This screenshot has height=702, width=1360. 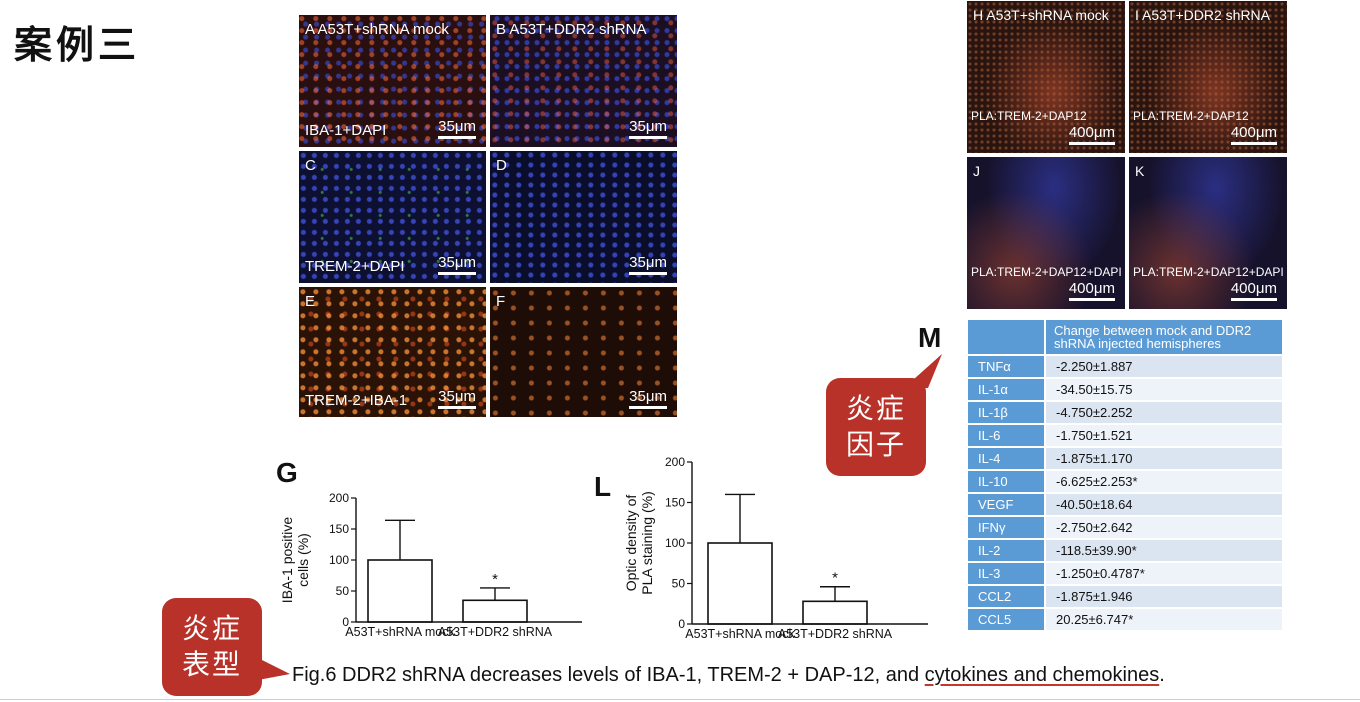 What do you see at coordinates (1006, 550) in the screenshot?
I see `cytokine-name: IL-2` at bounding box center [1006, 550].